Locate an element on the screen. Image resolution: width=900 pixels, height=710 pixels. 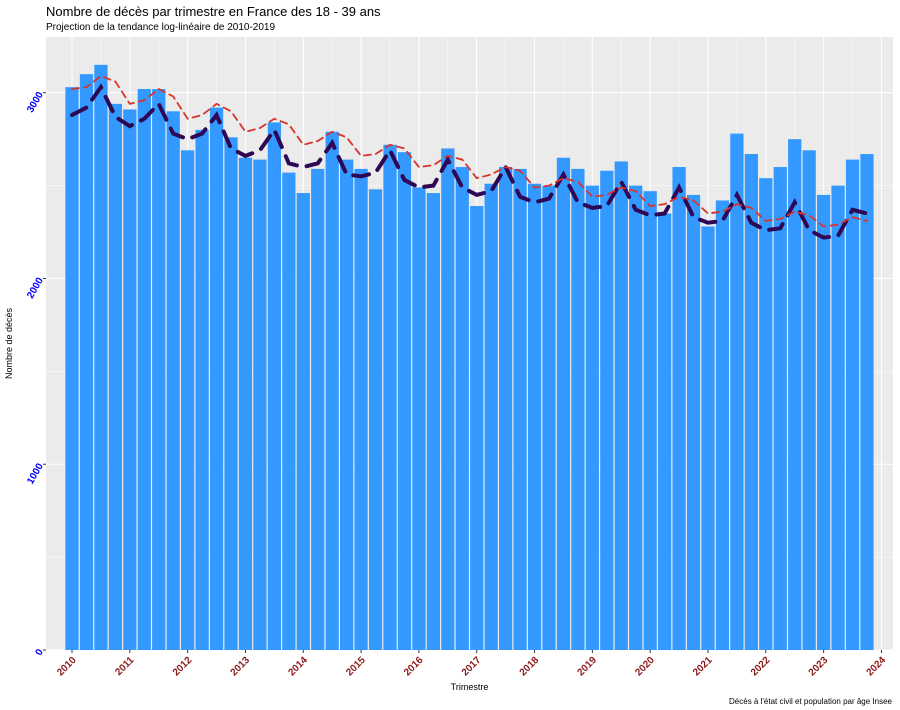
x-tick-label: 2015 is located at coordinates (356, 667).